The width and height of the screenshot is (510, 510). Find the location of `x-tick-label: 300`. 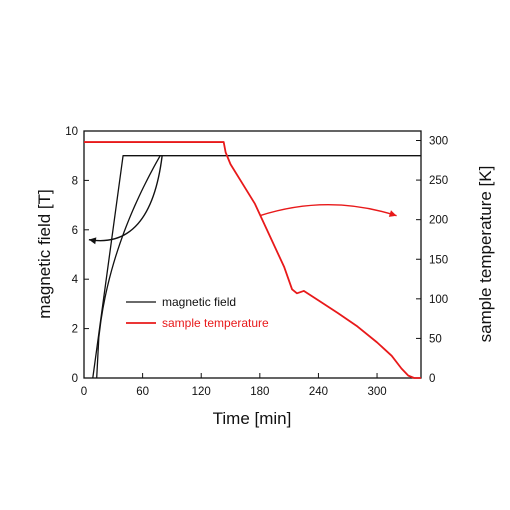

x-tick-label: 300 is located at coordinates (376, 392).